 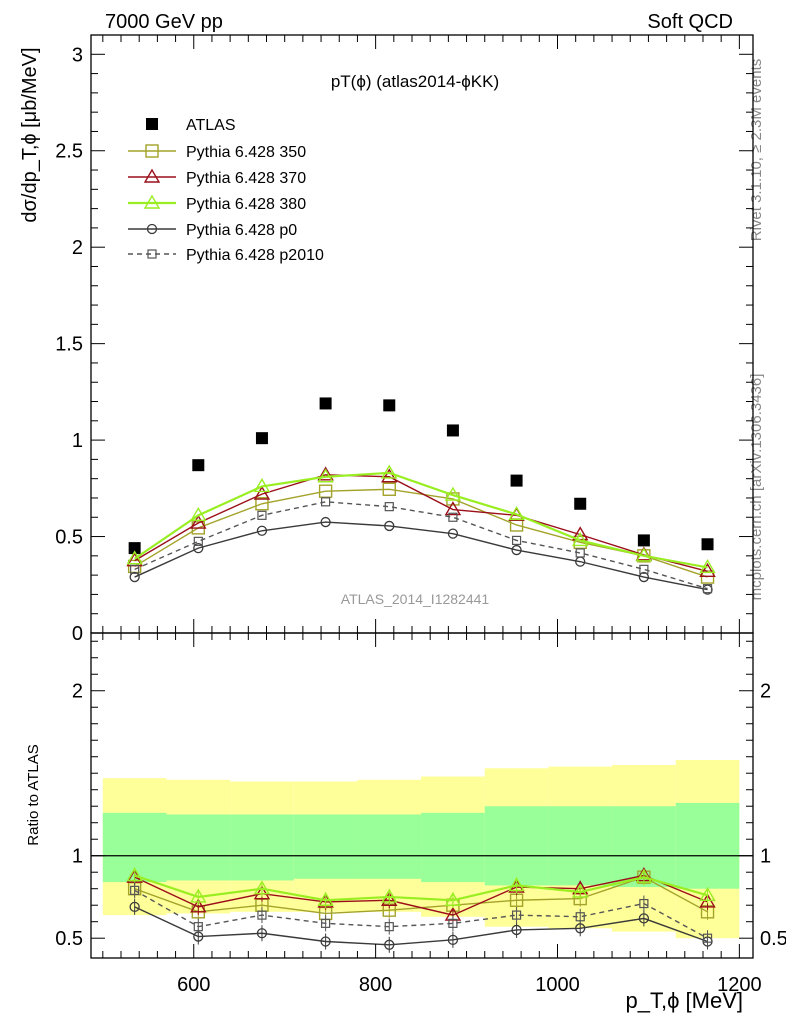 I want to click on ratio-xtick-label-2: 1000, so click(x=557, y=985).